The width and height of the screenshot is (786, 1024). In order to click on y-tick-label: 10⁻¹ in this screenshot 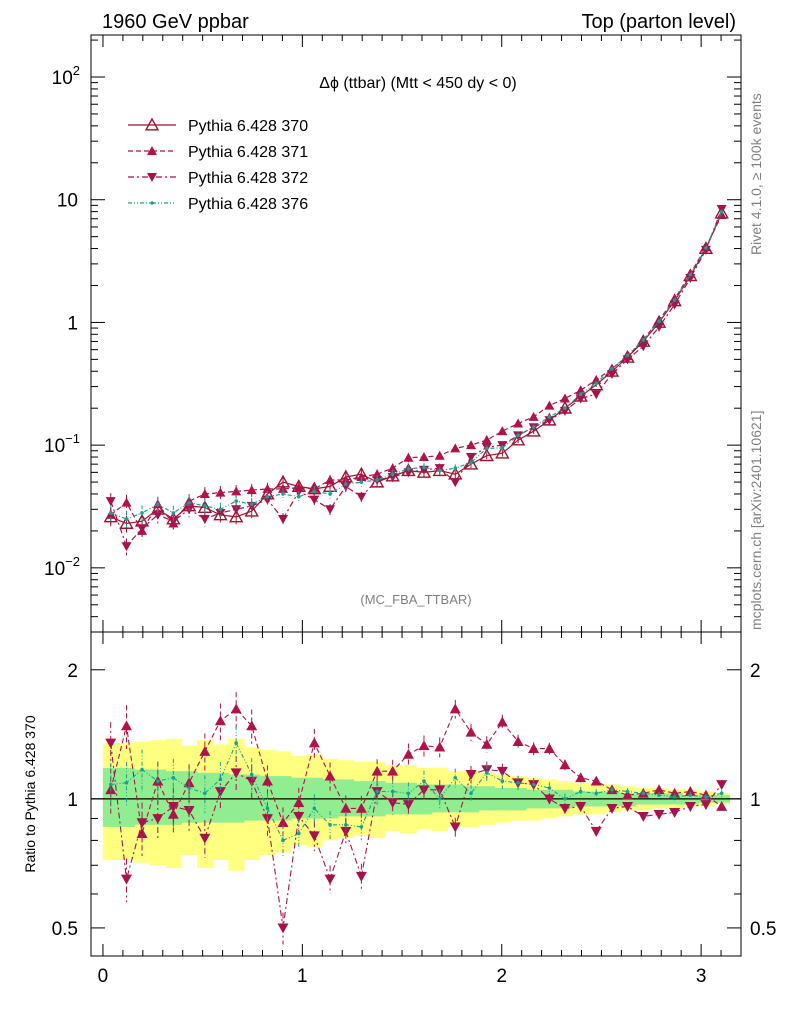, I will do `click(62, 444)`.